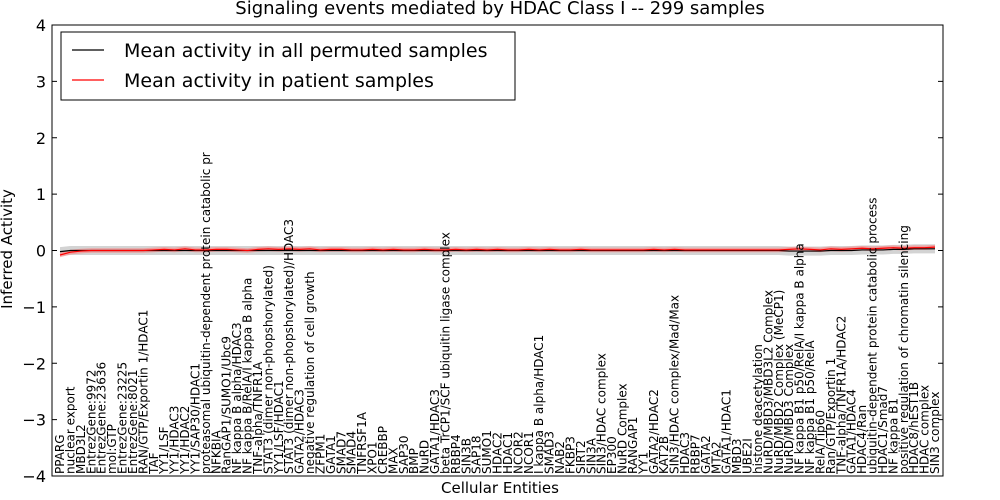 Image resolution: width=1000 pixels, height=500 pixels. Describe the element at coordinates (102, 418) in the screenshot. I see `x-tick-label: EntrezGene:23636` at that location.